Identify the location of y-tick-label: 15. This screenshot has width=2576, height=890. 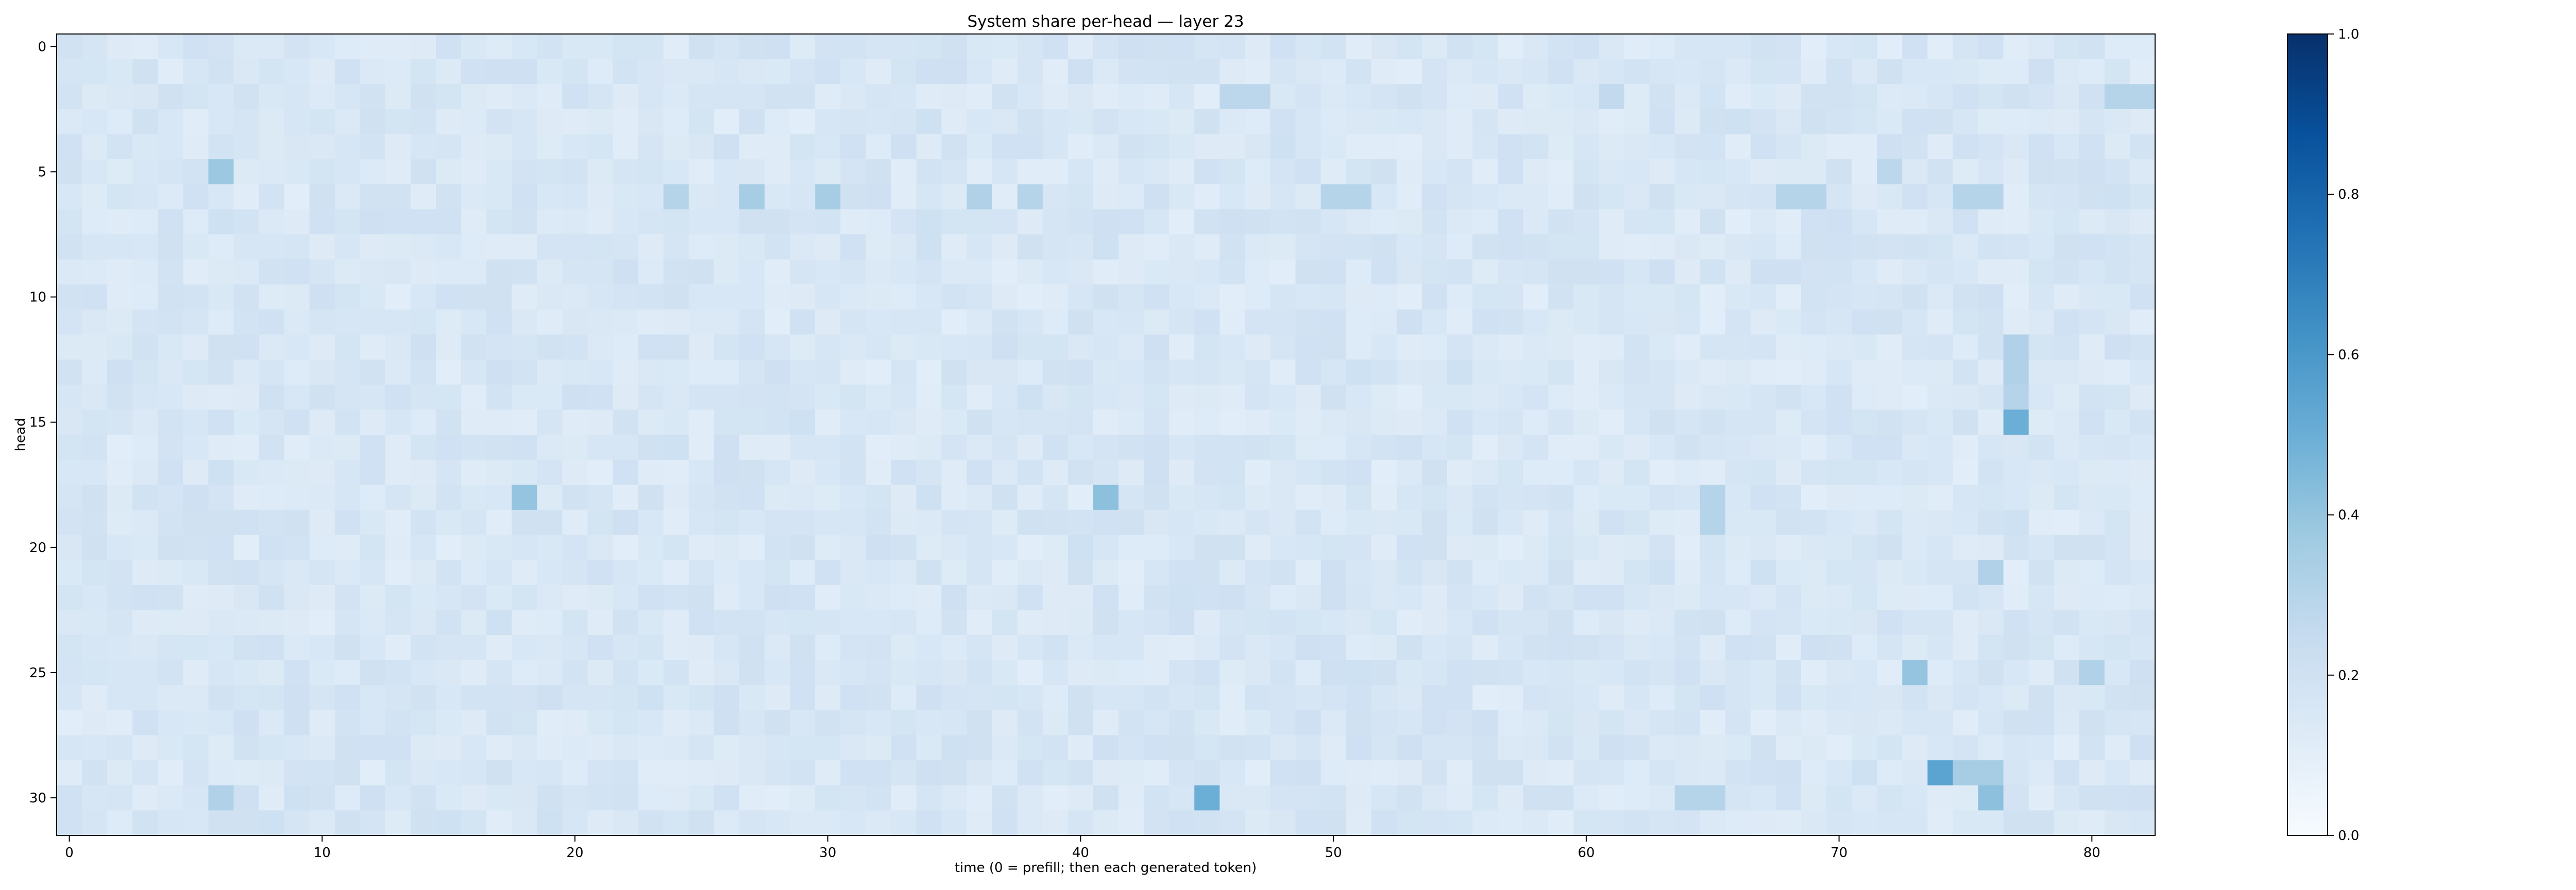
(37, 423).